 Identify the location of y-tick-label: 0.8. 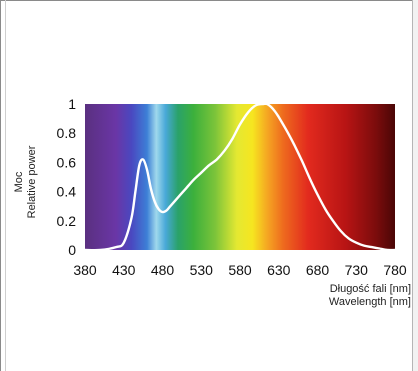
(67, 133).